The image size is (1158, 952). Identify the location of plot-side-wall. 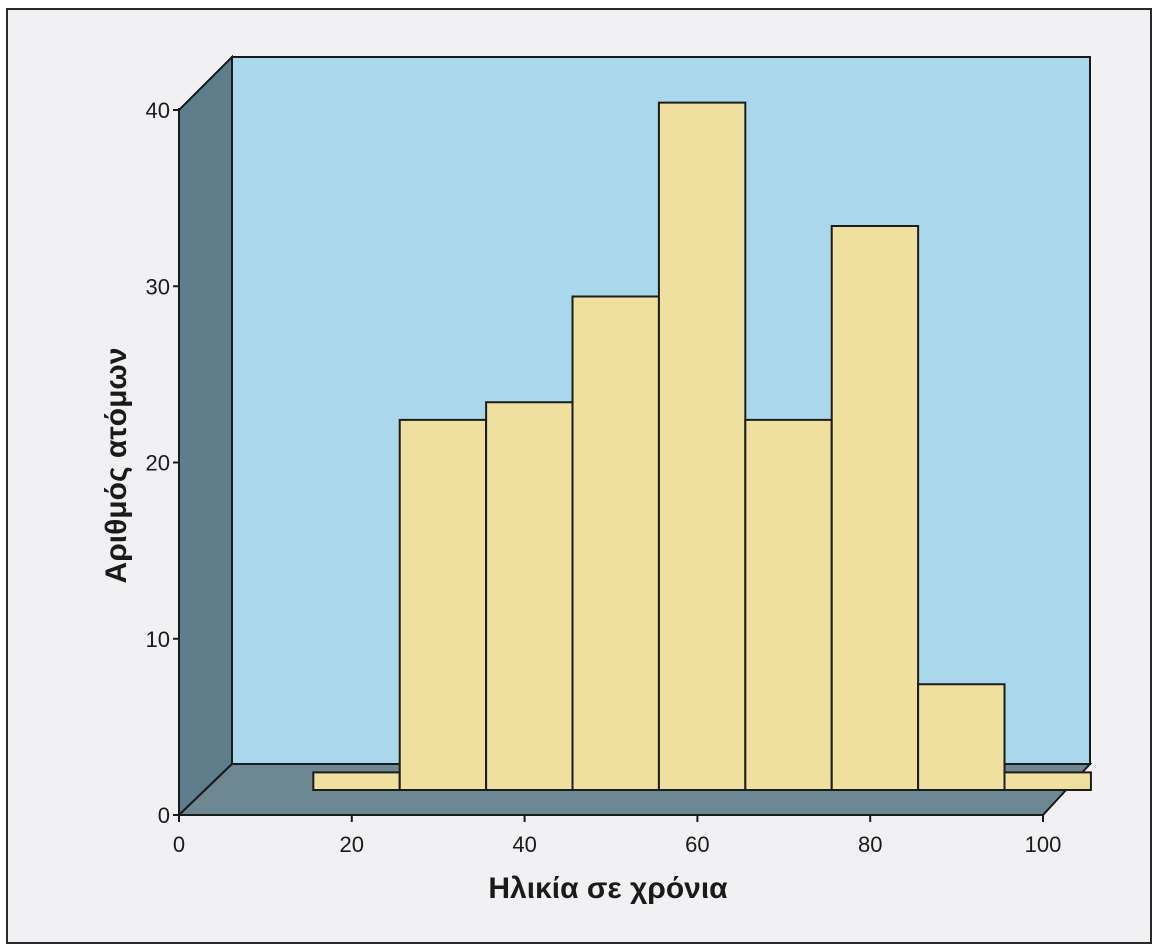
(205, 436).